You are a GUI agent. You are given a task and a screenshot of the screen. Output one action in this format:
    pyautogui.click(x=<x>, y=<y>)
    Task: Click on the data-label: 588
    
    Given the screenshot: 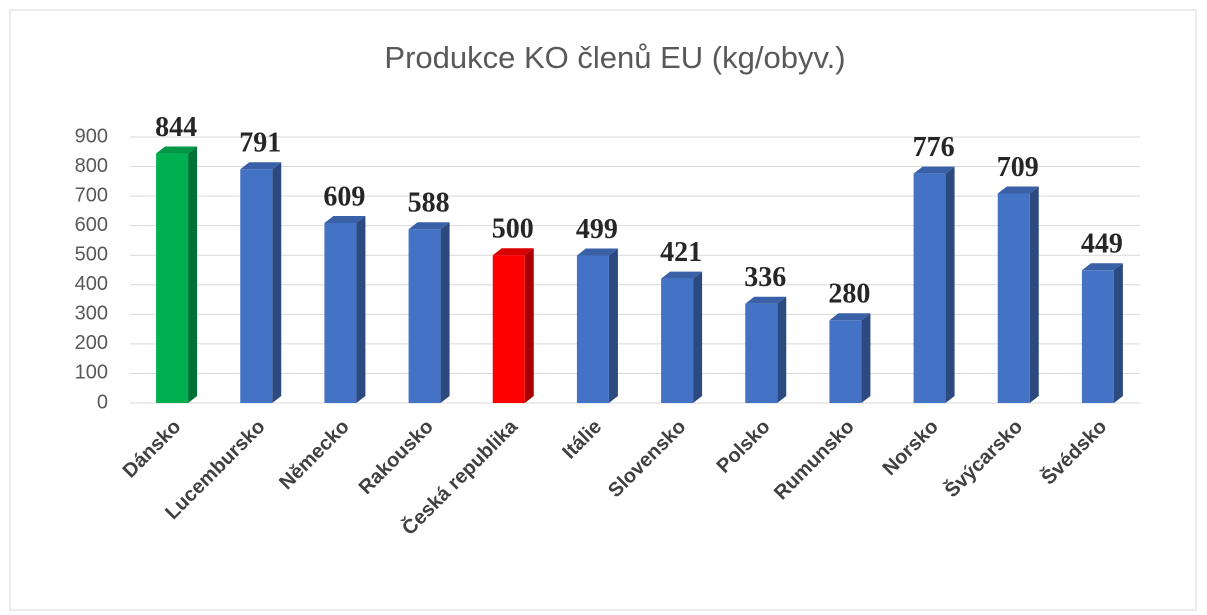 What is the action you would take?
    pyautogui.click(x=429, y=203)
    